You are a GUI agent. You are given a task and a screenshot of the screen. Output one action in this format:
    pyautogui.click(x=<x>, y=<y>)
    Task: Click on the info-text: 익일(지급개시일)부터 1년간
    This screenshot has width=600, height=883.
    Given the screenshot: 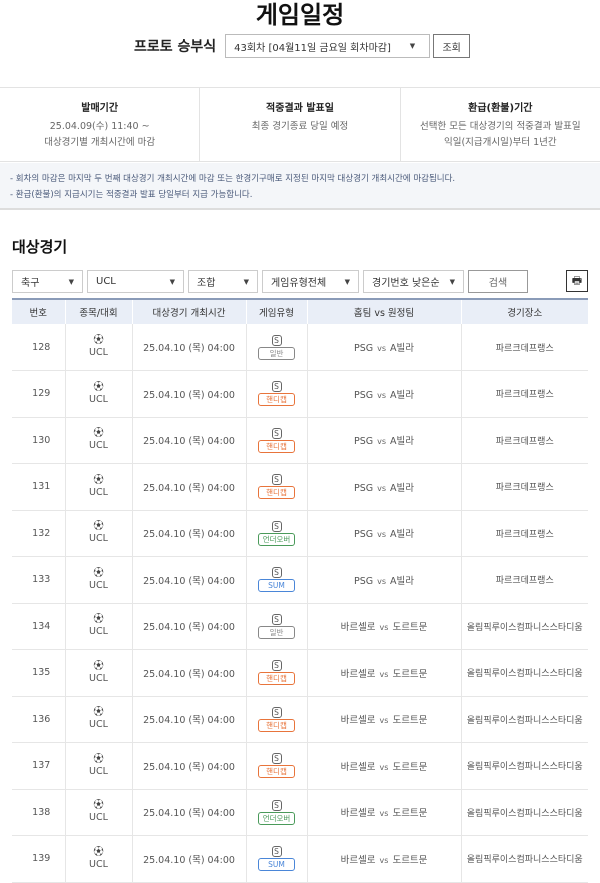 What is the action you would take?
    pyautogui.click(x=500, y=142)
    